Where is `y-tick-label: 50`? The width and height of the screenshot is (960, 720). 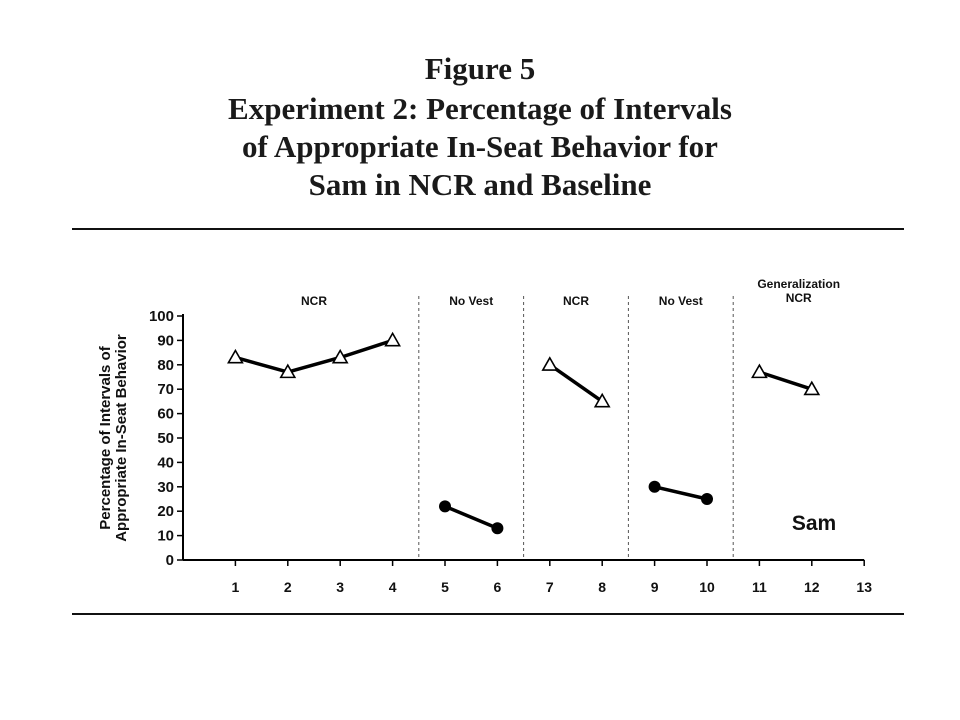 y-tick-label: 50 is located at coordinates (165, 438).